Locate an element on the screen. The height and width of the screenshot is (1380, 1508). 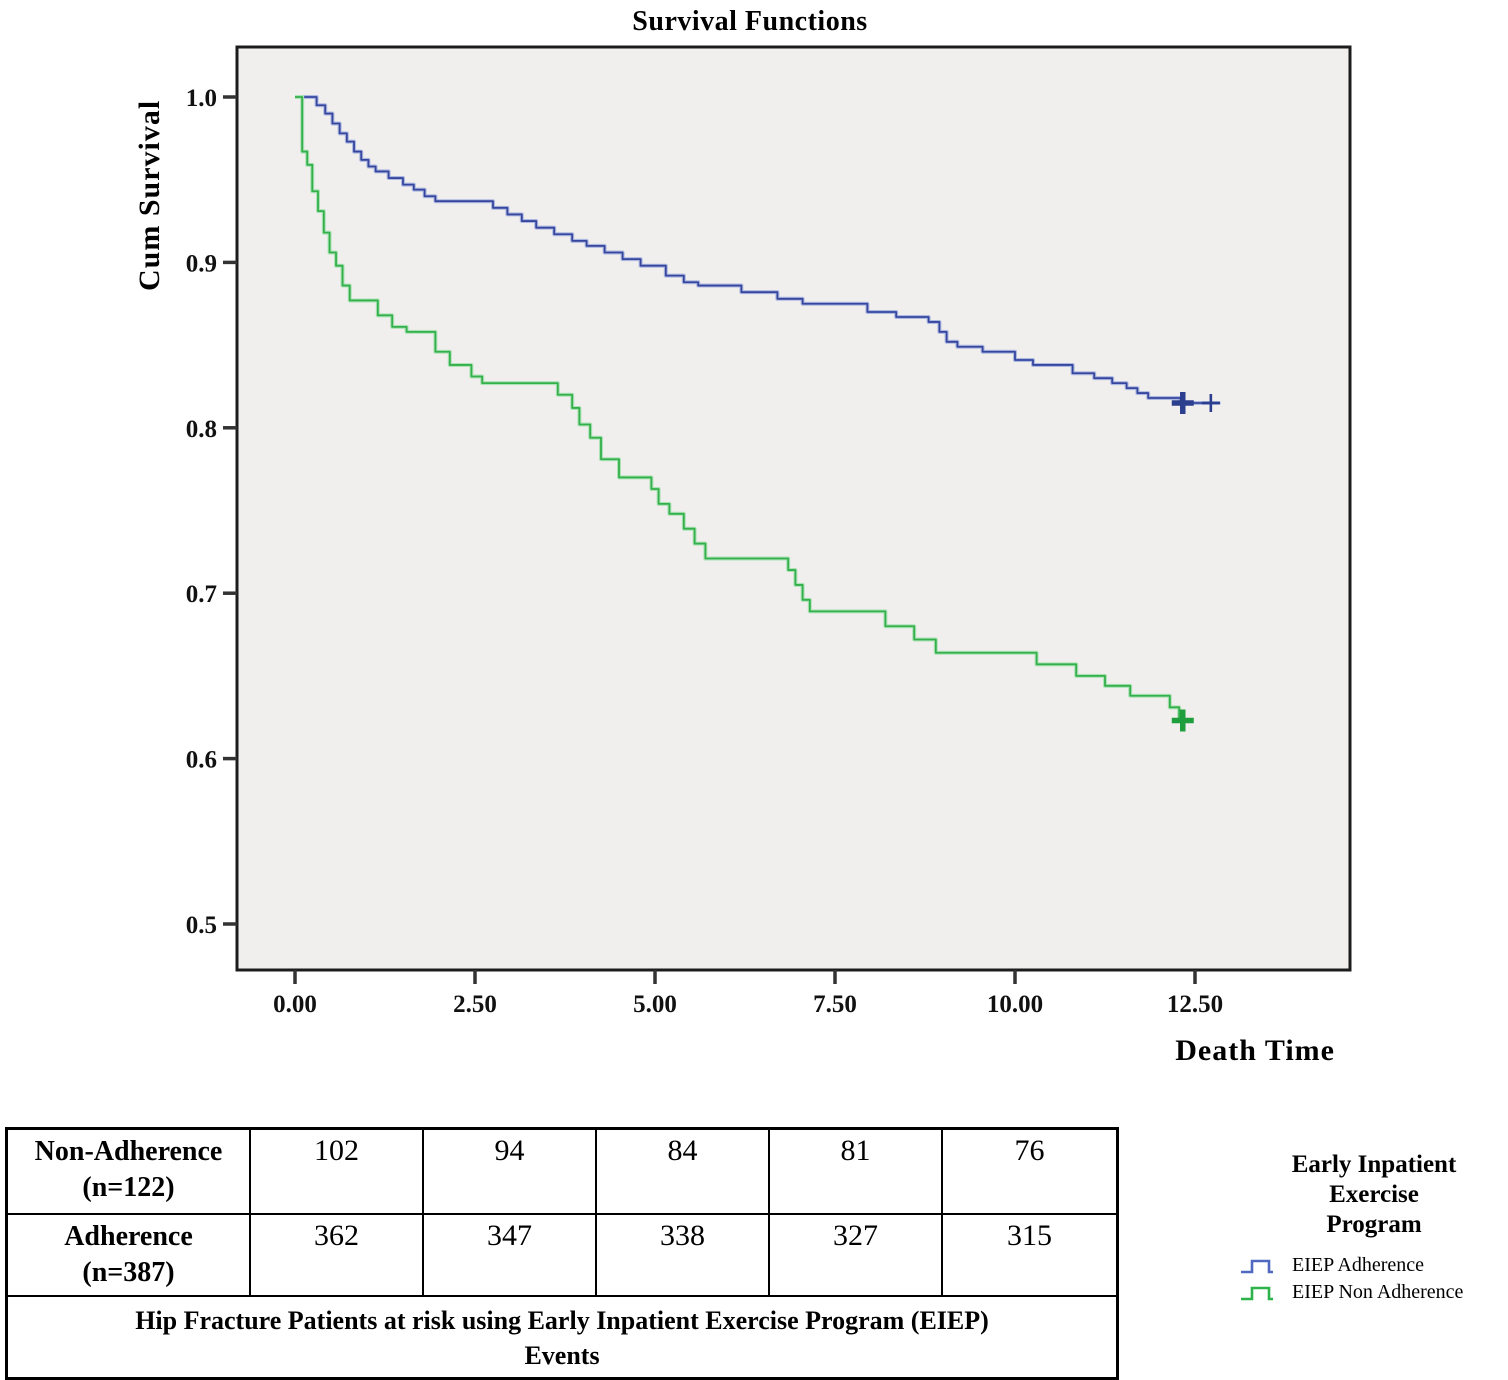
legend-title: Early Inpatient Exercise Program is located at coordinates (1374, 1195).